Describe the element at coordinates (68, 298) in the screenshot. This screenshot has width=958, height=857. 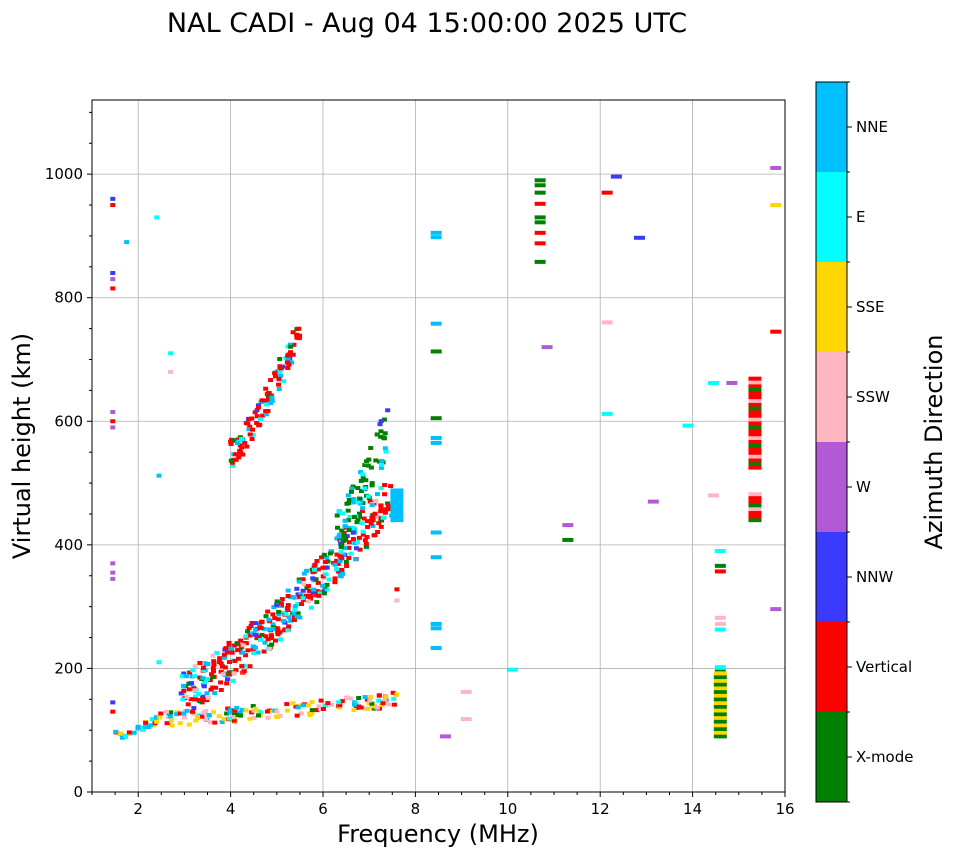
I see `y-tick-label: 800` at that location.